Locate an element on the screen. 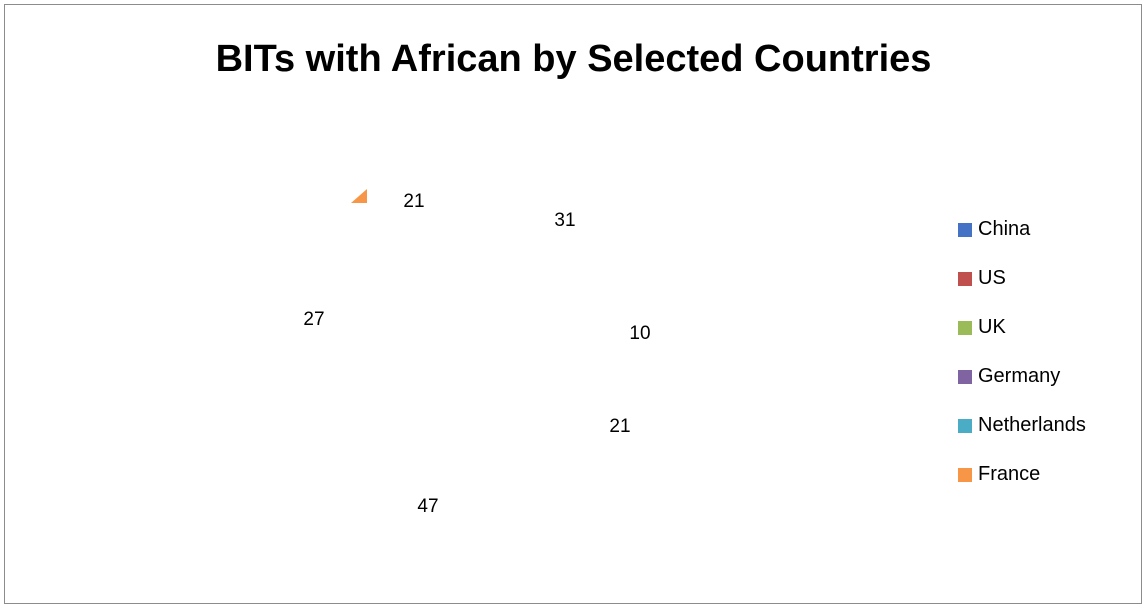 The image size is (1147, 604). legend-item-netherlands: Netherlands is located at coordinates (1048, 425).